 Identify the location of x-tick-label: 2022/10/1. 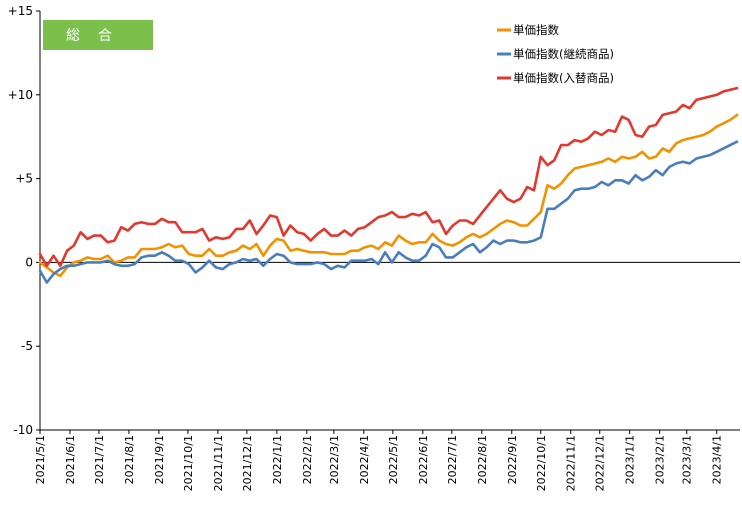
(541, 463).